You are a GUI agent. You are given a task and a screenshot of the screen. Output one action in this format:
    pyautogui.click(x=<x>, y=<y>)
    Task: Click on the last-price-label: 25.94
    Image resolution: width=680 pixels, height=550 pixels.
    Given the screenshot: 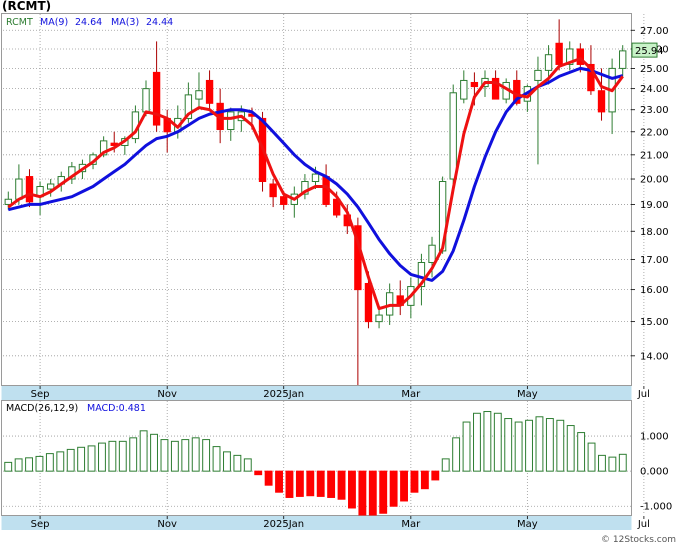 What is the action you would take?
    pyautogui.click(x=647, y=50)
    